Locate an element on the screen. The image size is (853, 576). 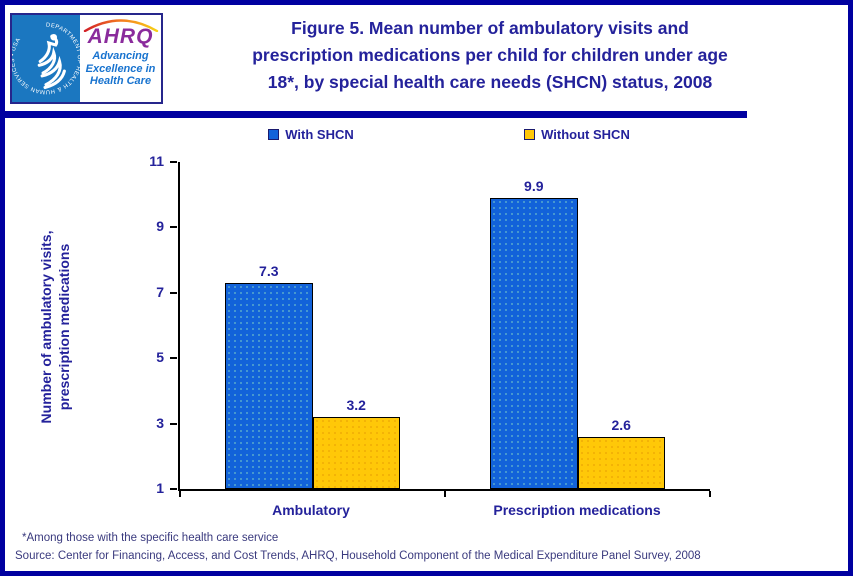
x-category-label: Ambulatory is located at coordinates (311, 510).